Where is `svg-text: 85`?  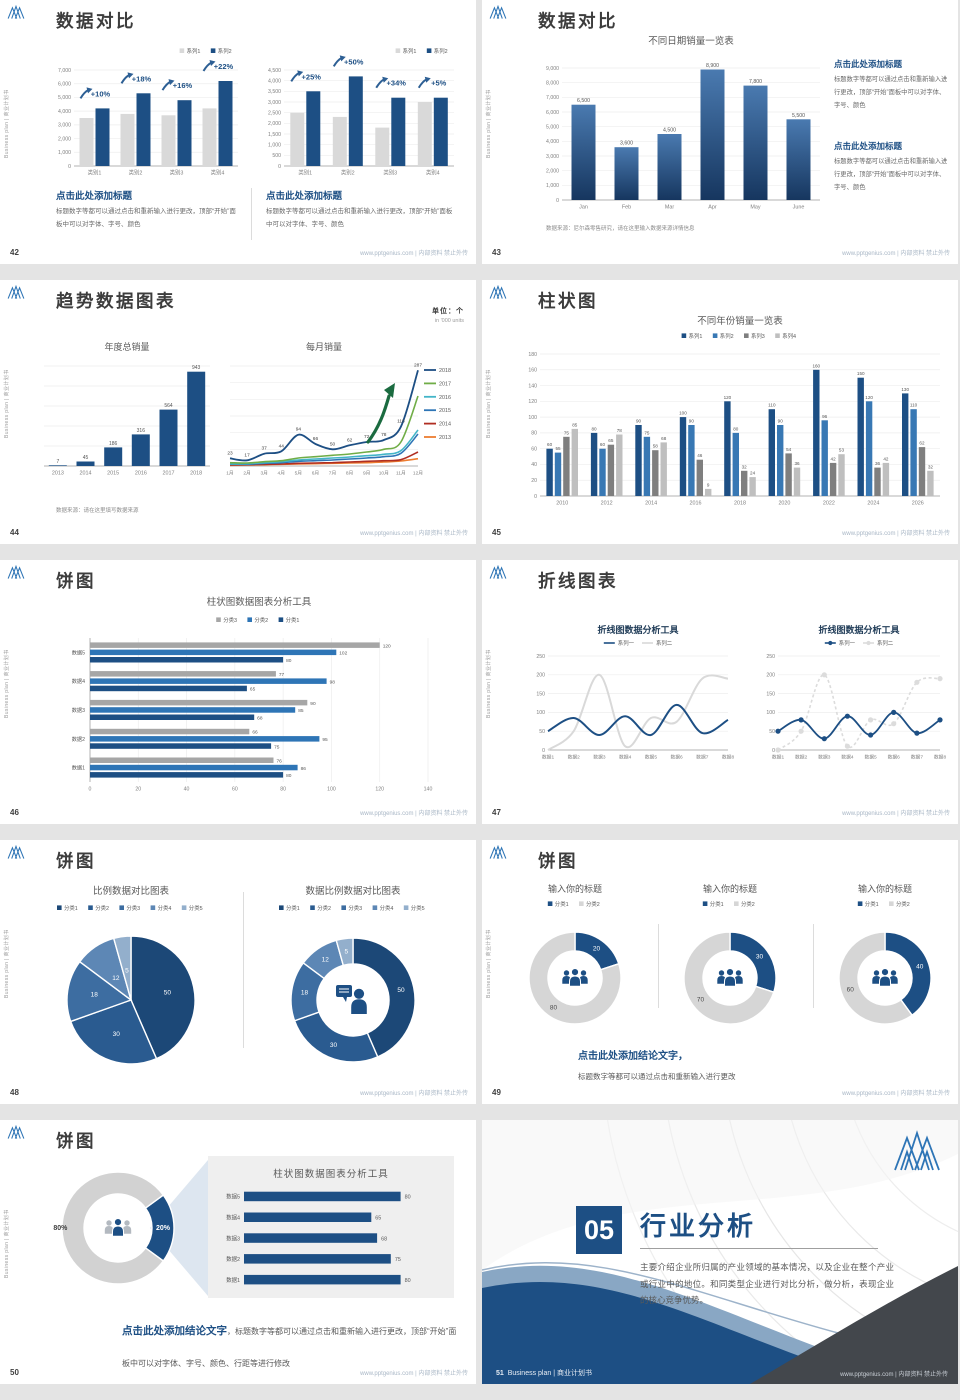 svg-text: 85 is located at coordinates (575, 424).